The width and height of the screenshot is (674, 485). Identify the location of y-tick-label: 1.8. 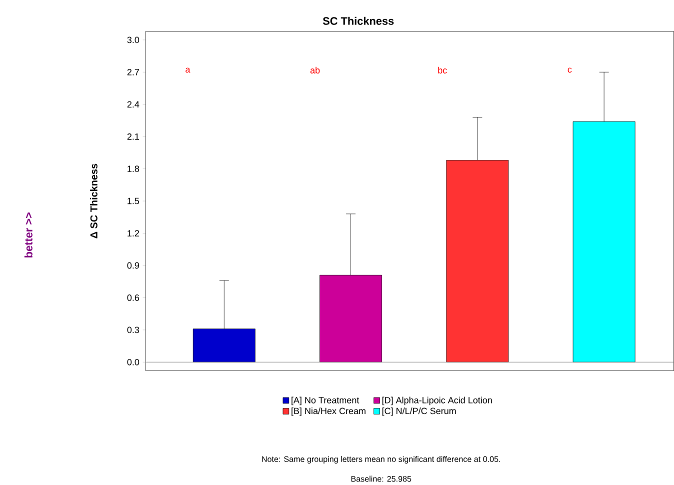
(134, 169).